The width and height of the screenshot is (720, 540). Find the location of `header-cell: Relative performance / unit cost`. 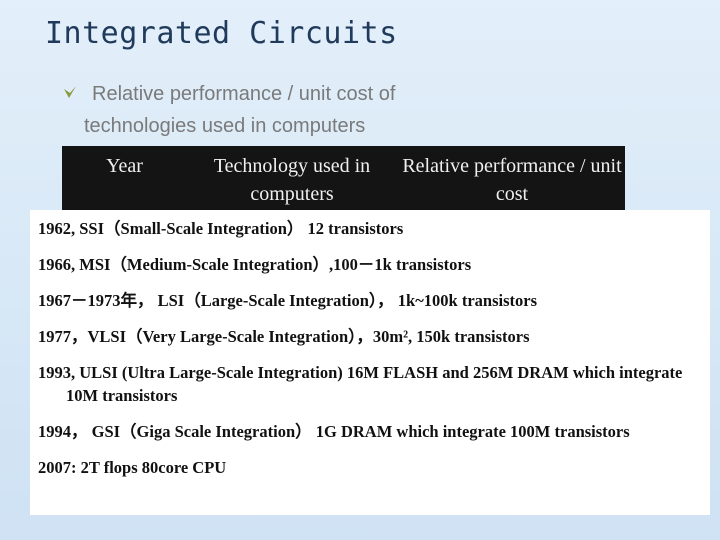

header-cell: Relative performance / unit cost is located at coordinates (512, 180).